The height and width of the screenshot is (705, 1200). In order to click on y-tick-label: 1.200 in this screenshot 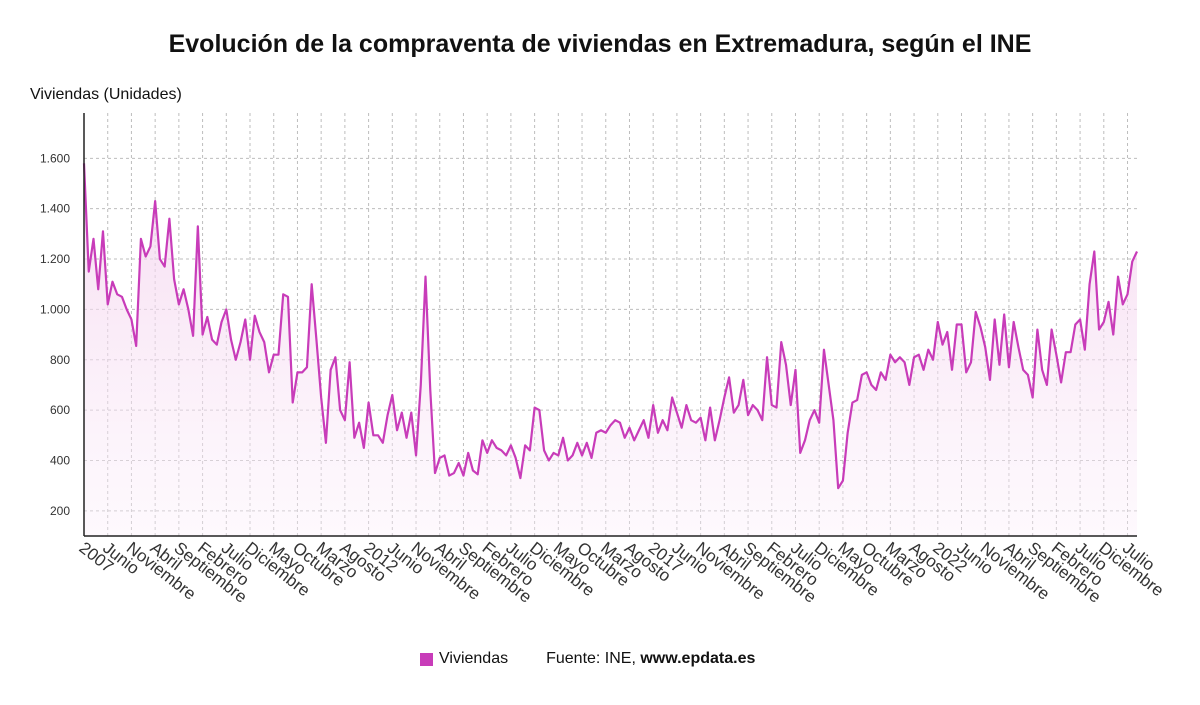, I will do `click(55, 259)`.